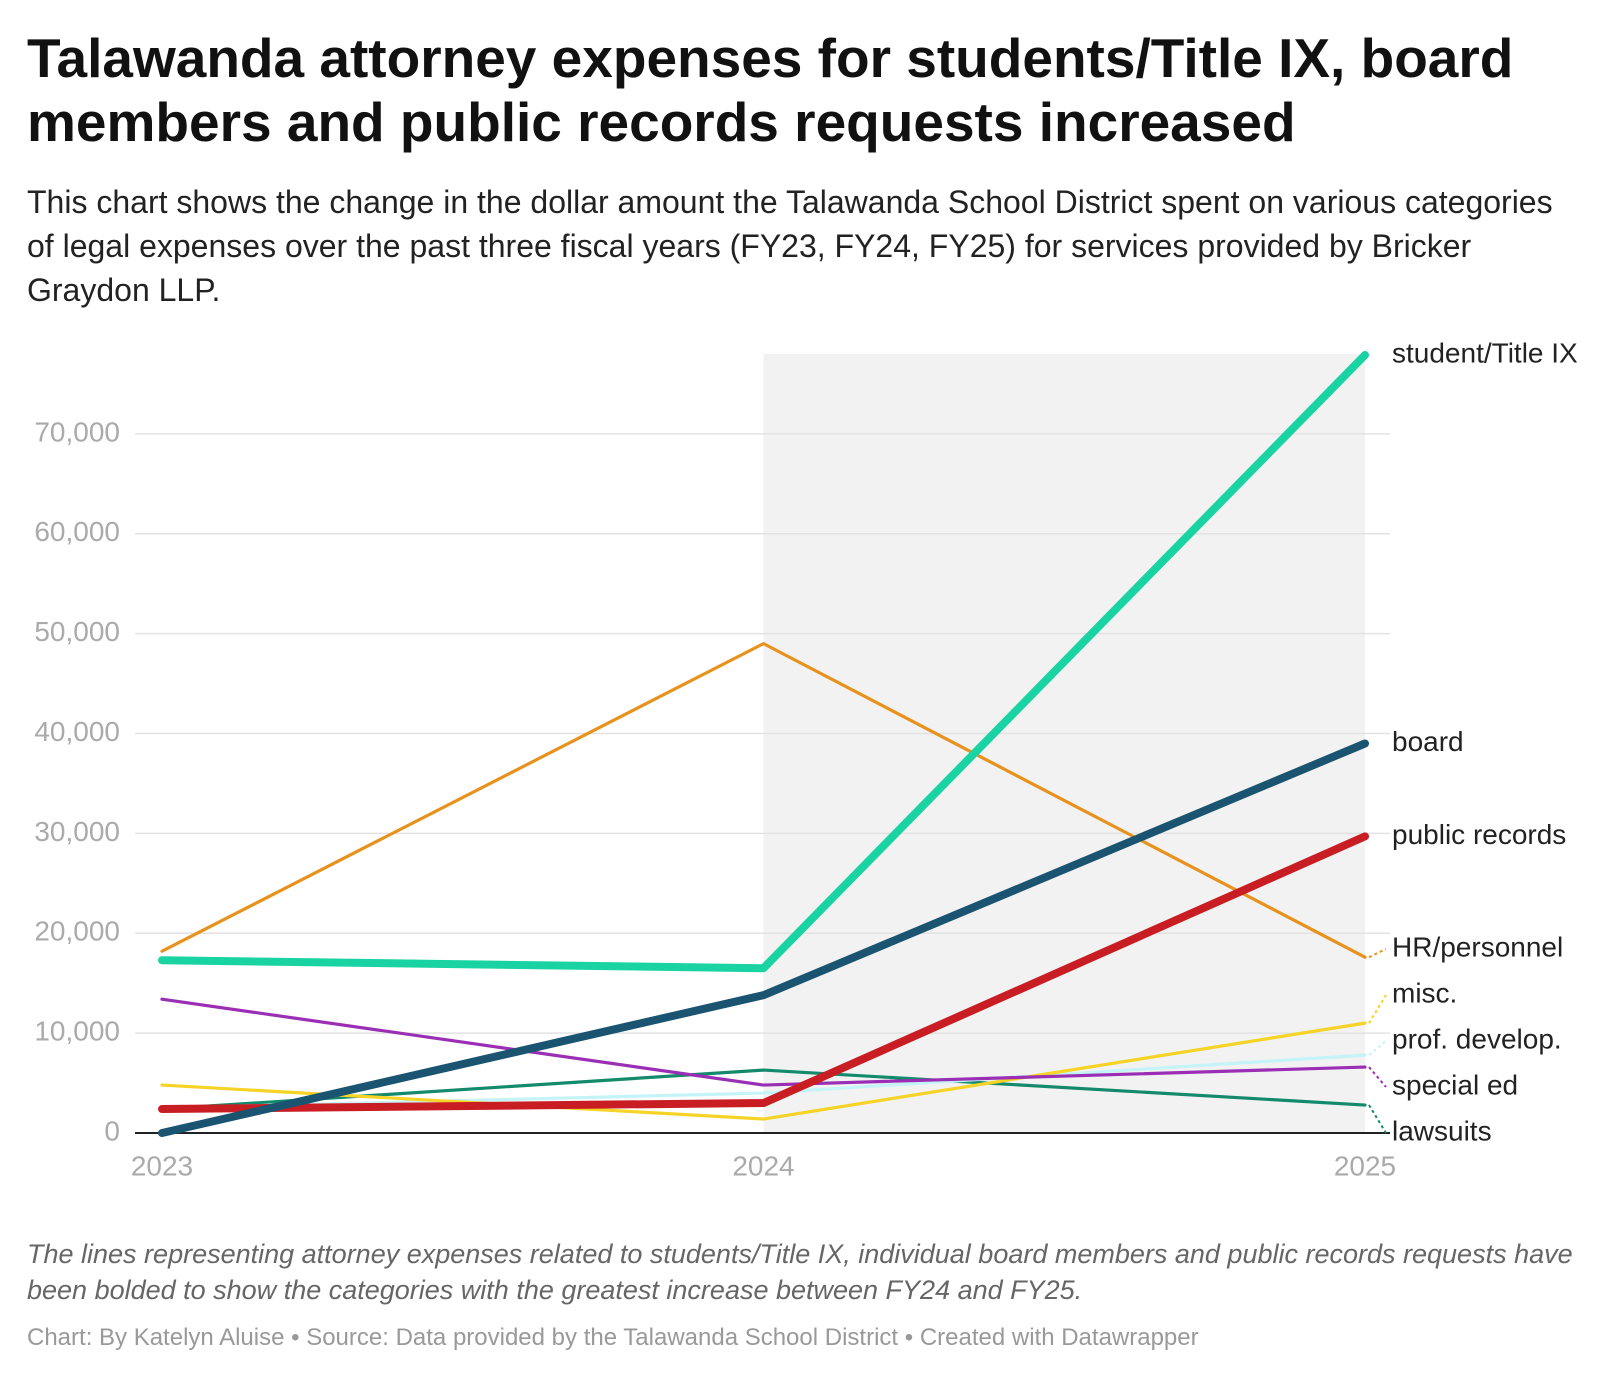  What do you see at coordinates (162, 1165) in the screenshot?
I see `x-tick-label: 2023` at bounding box center [162, 1165].